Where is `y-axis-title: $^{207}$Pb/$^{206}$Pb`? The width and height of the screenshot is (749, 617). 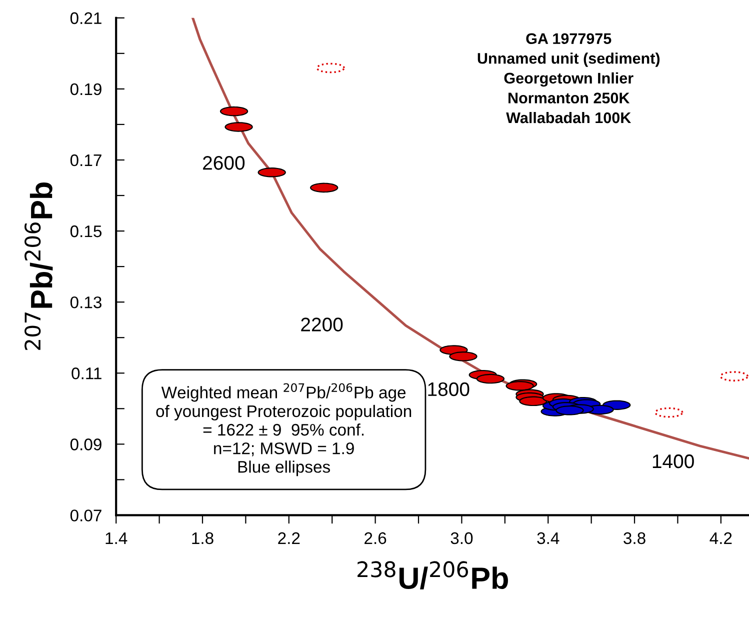 y-axis-title: $^{207}$Pb/$^{206}$Pb is located at coordinates (38, 266).